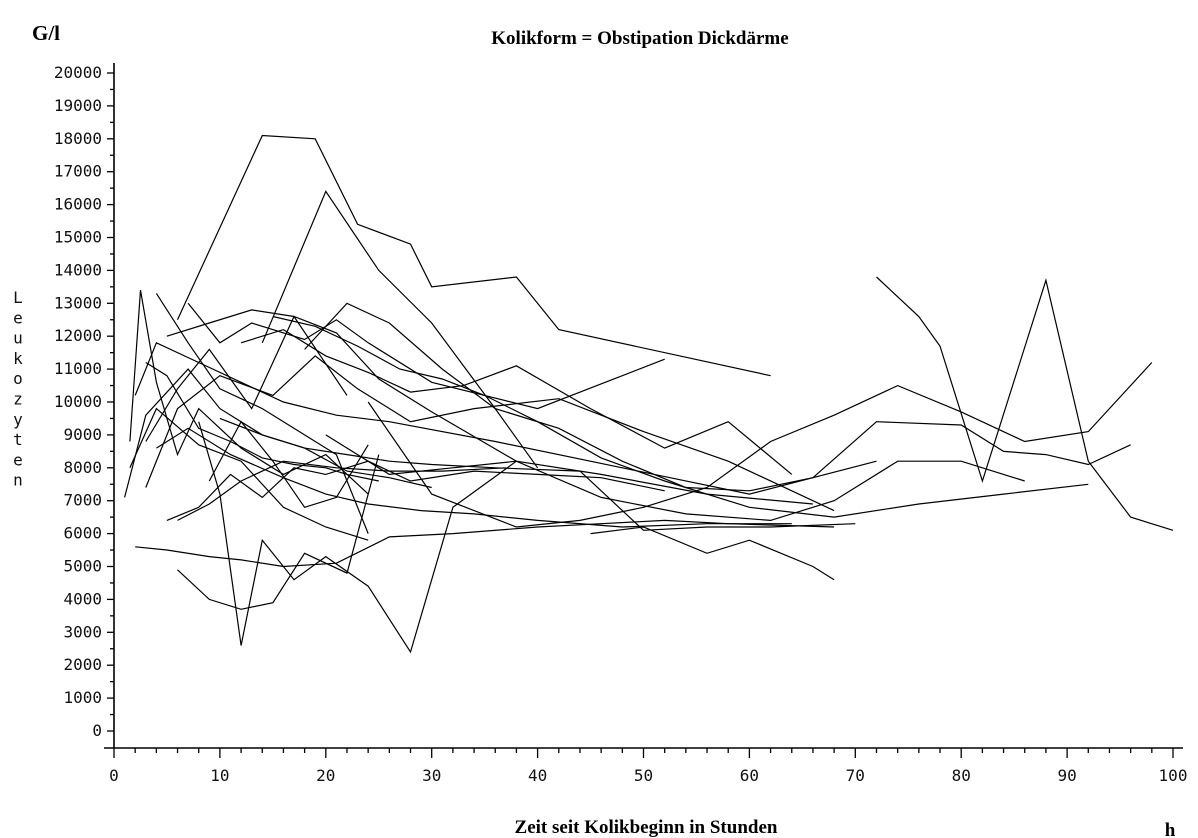 This screenshot has height=838, width=1198. Describe the element at coordinates (82, 598) in the screenshot. I see `y-tick-label: 4000` at that location.